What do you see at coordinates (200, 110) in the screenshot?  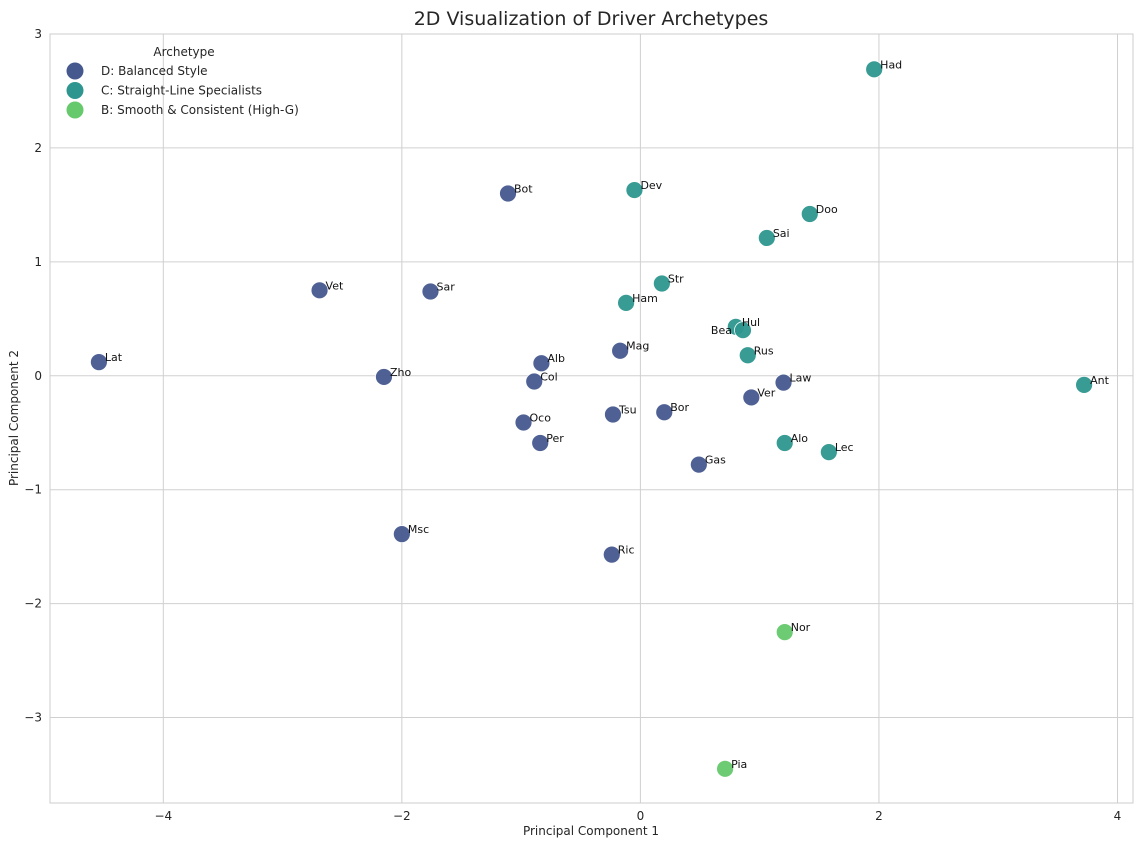 I see `legend-label: B: Smooth & Consistent (High-G)` at bounding box center [200, 110].